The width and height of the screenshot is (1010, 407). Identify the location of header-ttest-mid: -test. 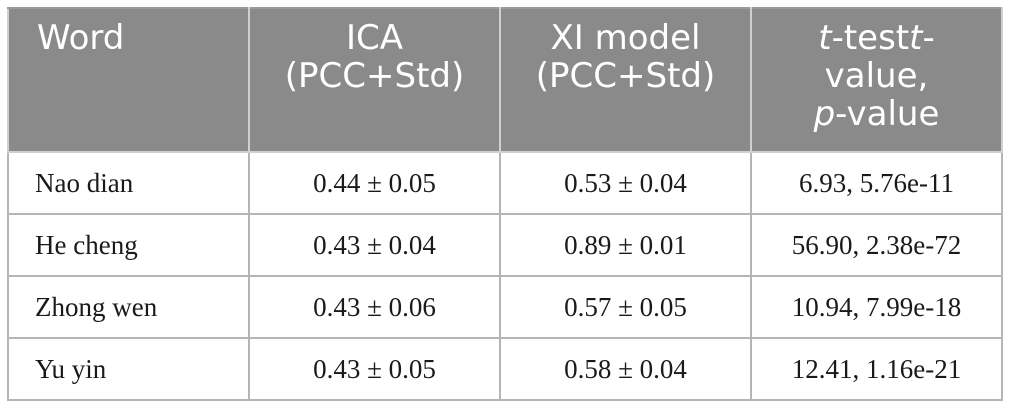
(870, 38).